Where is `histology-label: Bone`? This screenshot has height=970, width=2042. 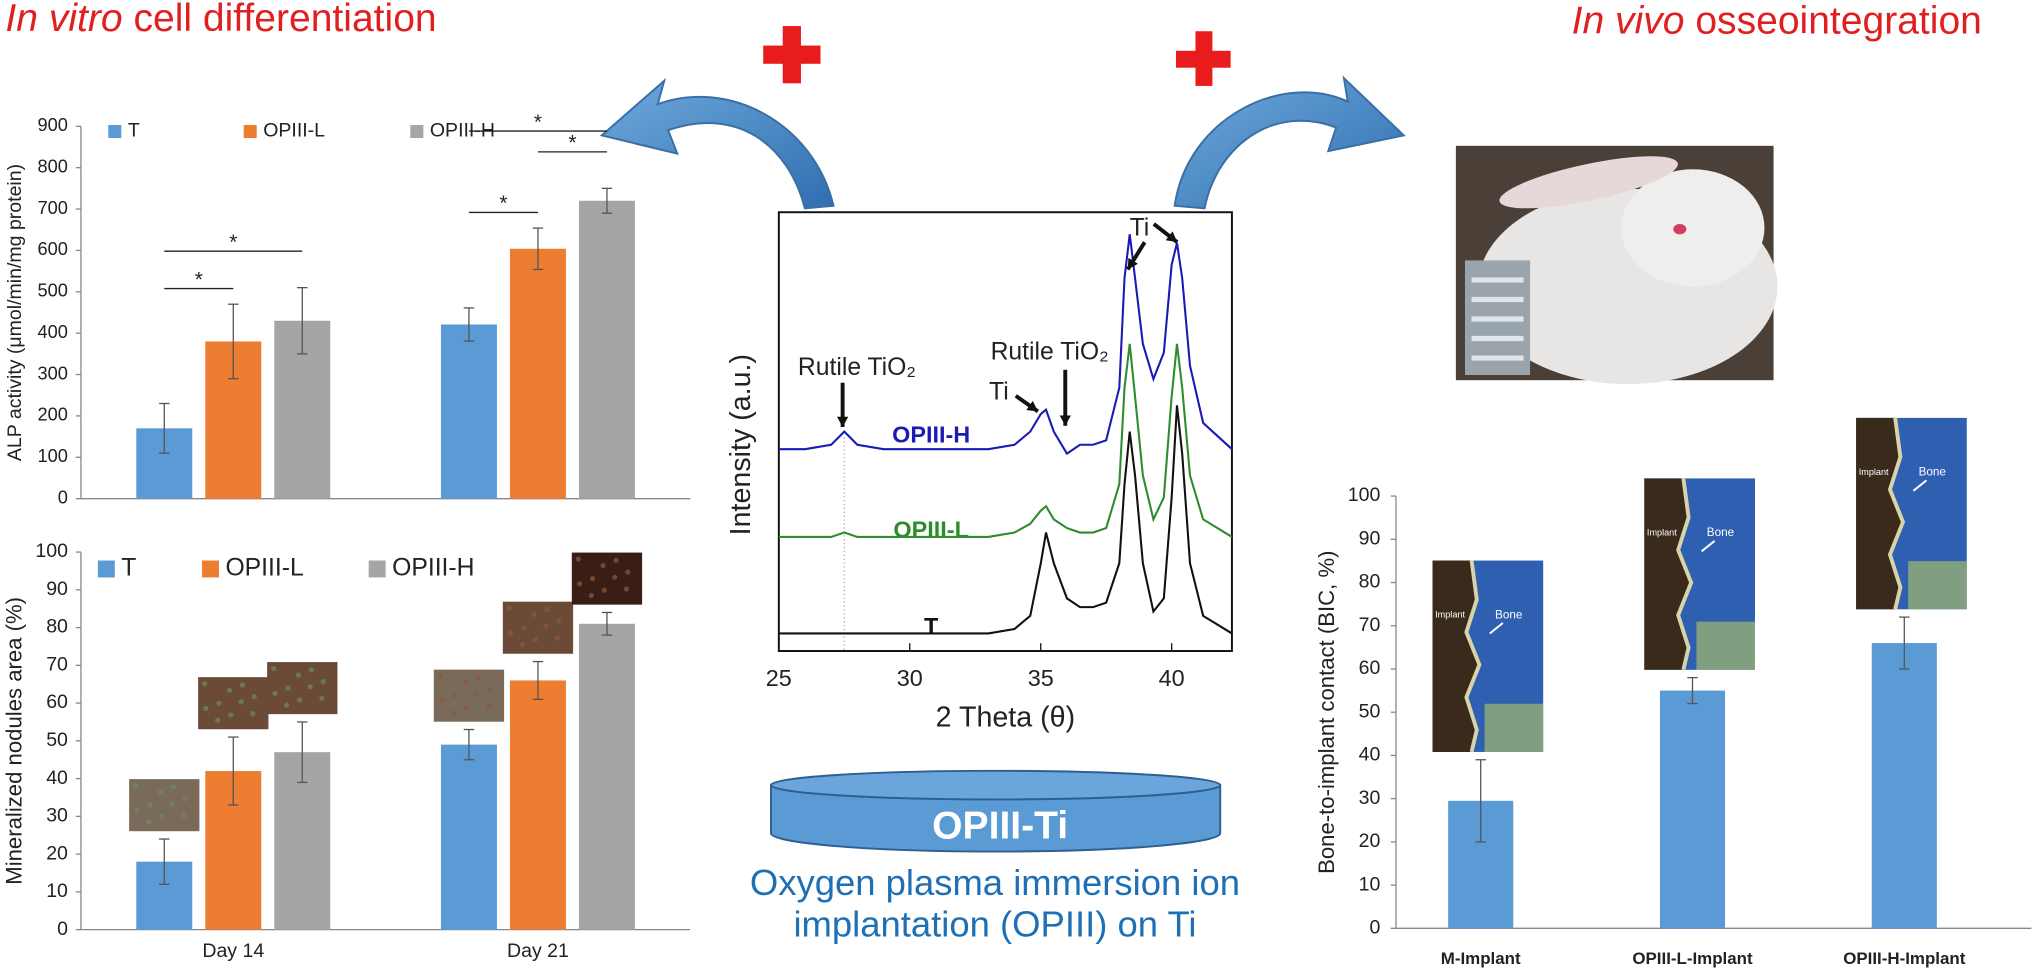 histology-label: Bone is located at coordinates (1720, 532).